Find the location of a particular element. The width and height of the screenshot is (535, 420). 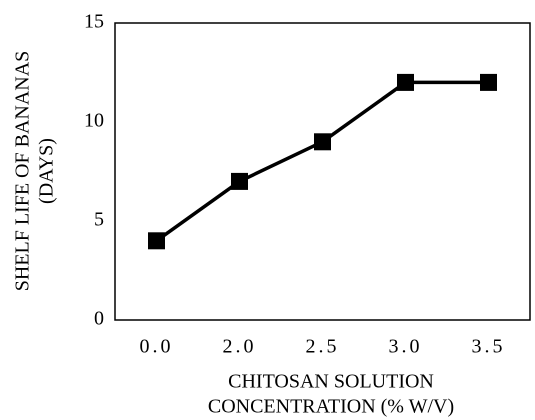

y-tick-label: 15 is located at coordinates (94, 22).